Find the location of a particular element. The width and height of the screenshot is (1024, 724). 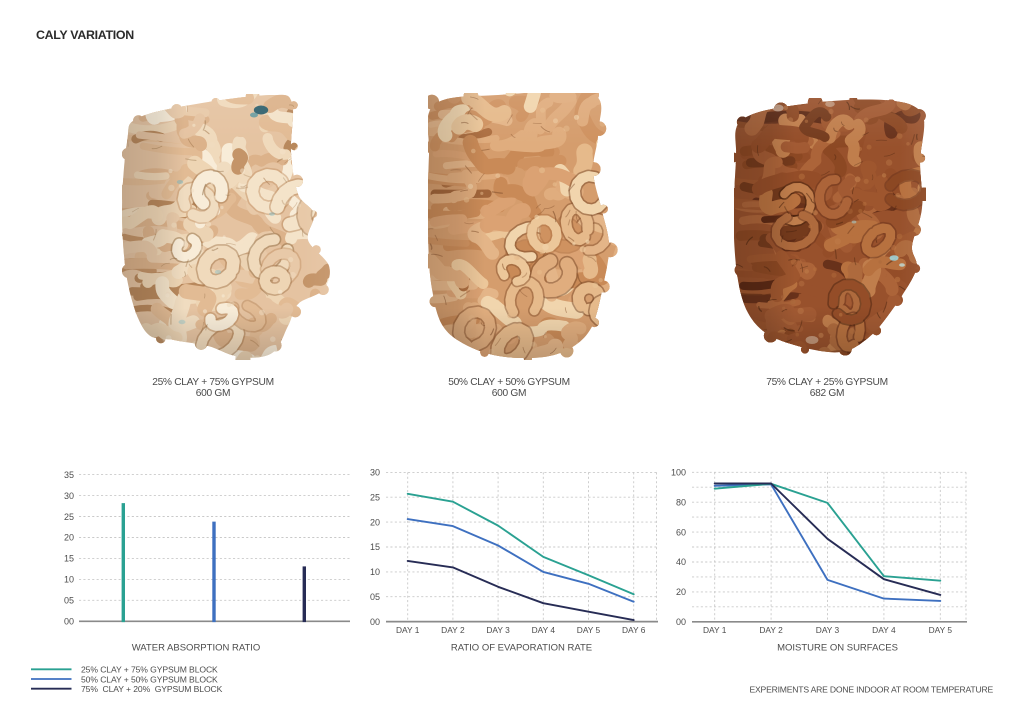

svg-text: 100 is located at coordinates (678, 473).